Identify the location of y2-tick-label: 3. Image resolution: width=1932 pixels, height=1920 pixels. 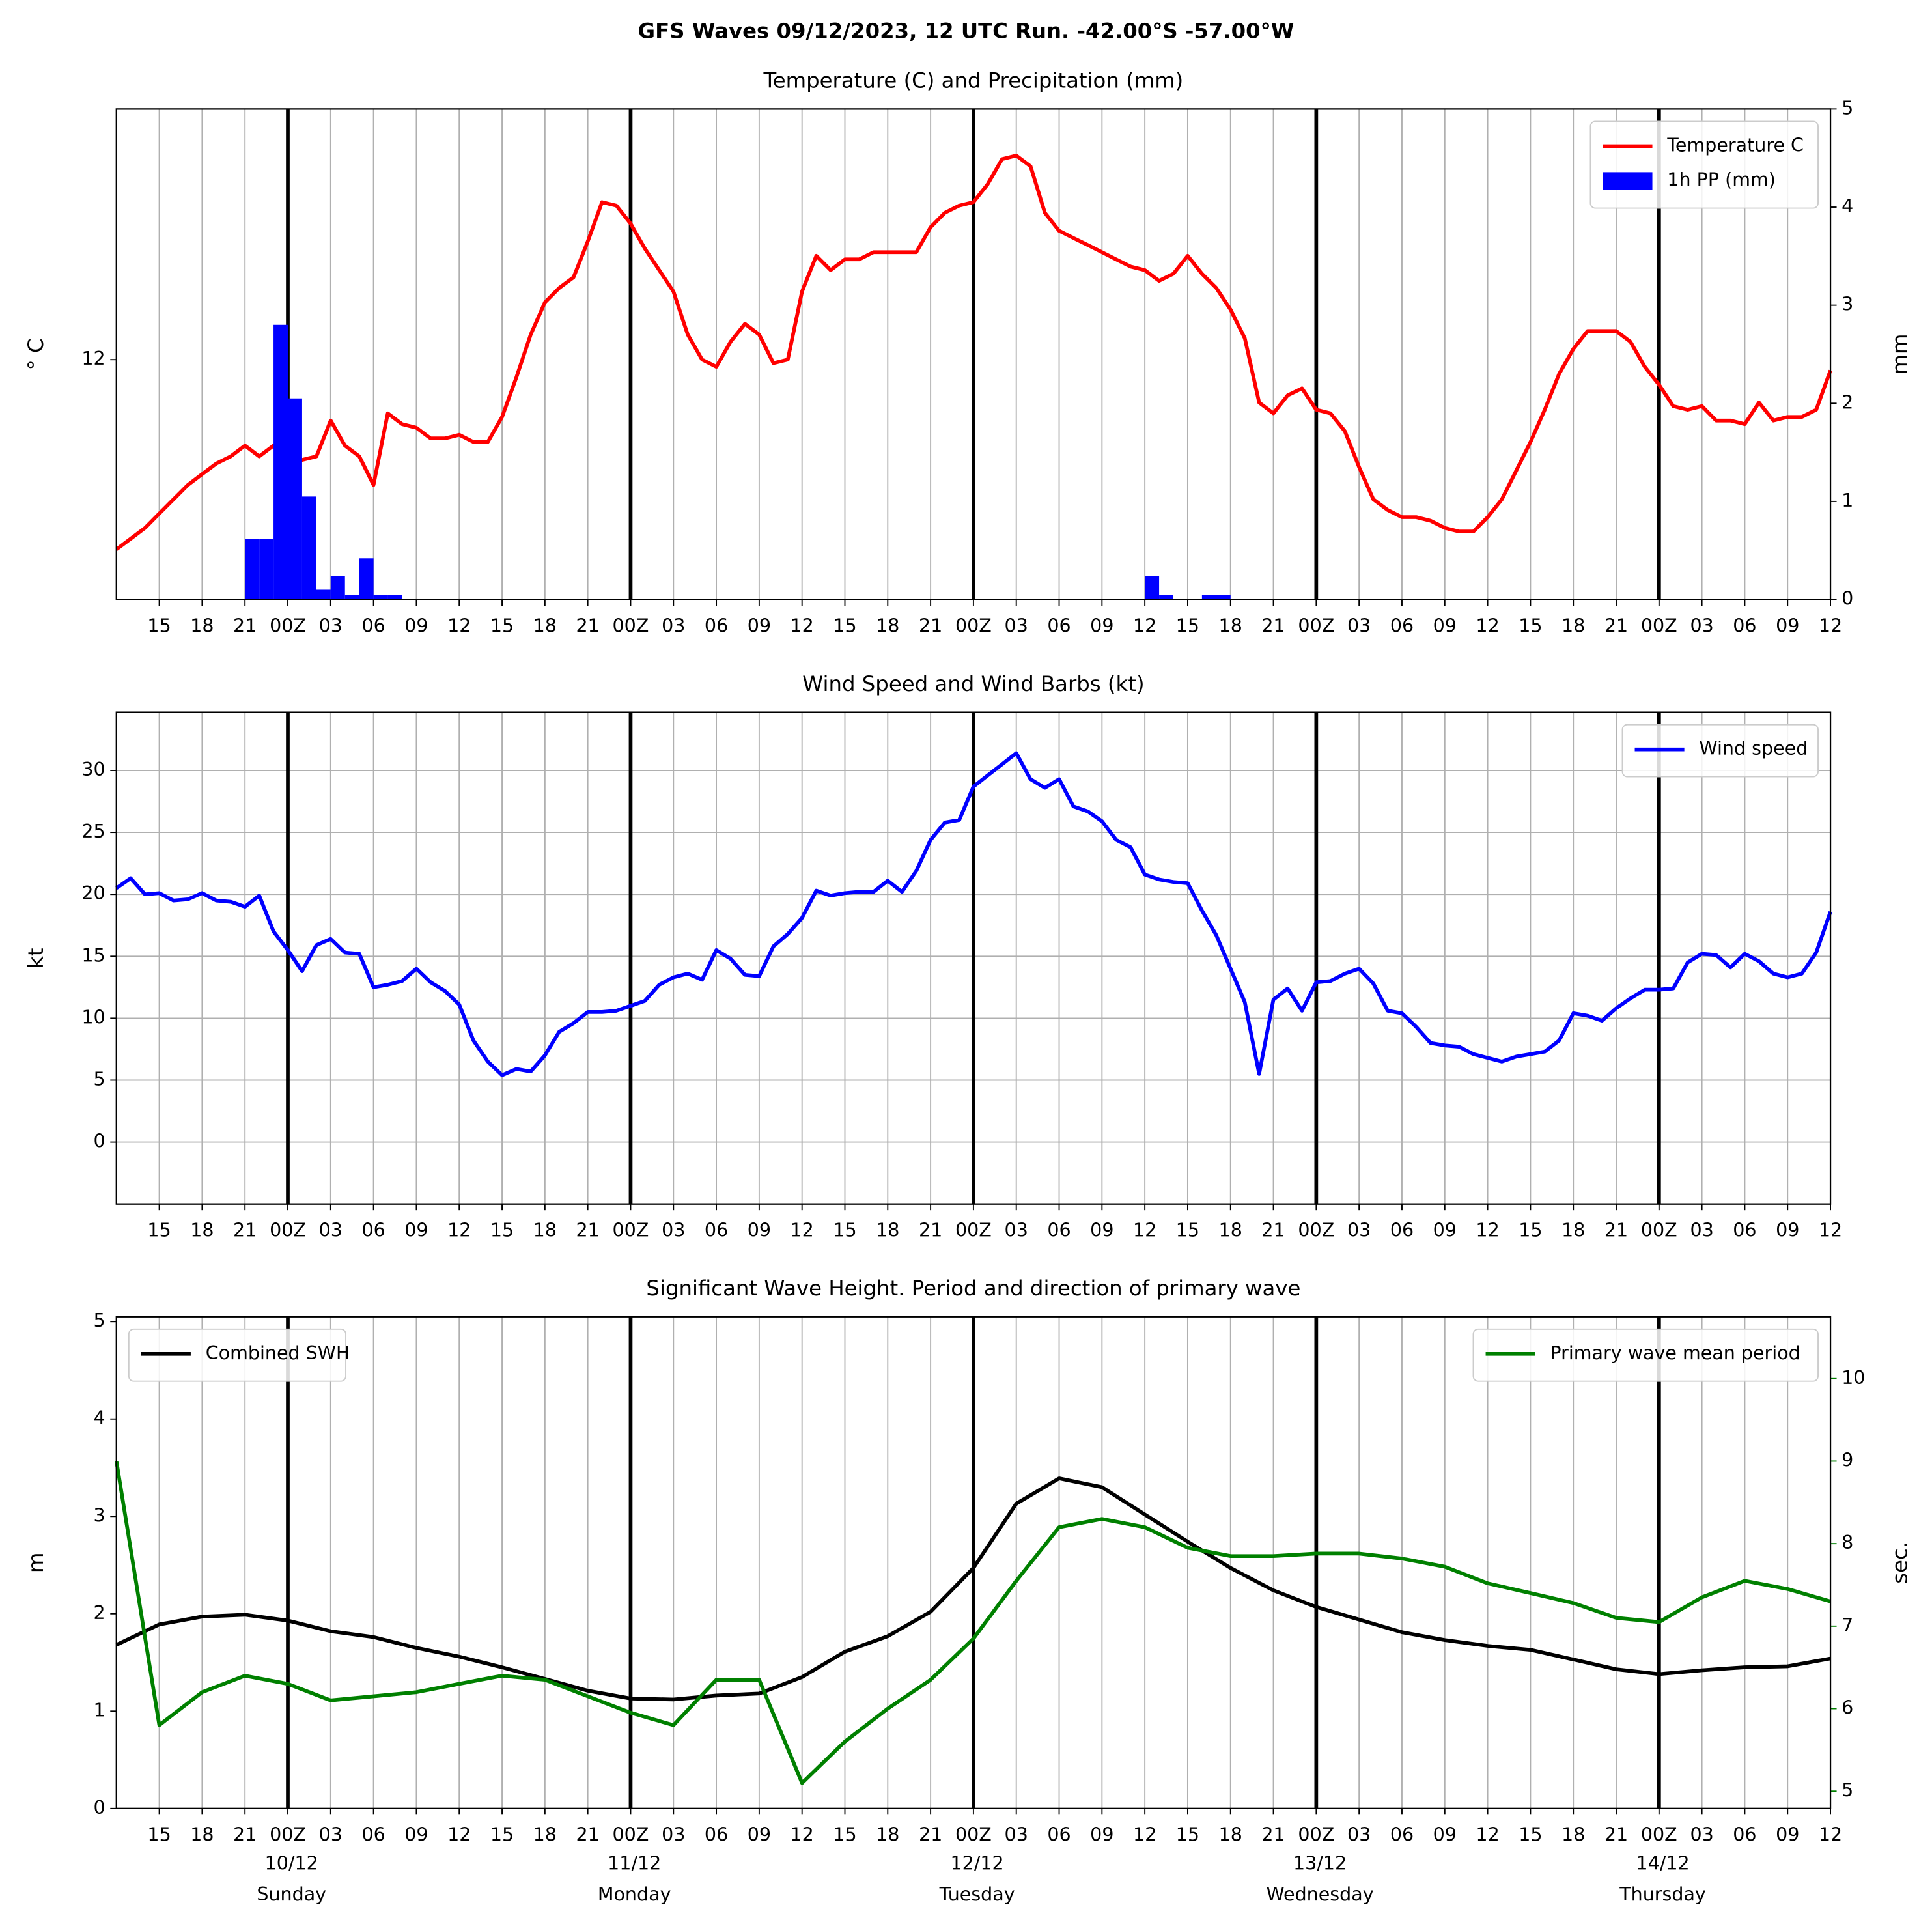
(1847, 304).